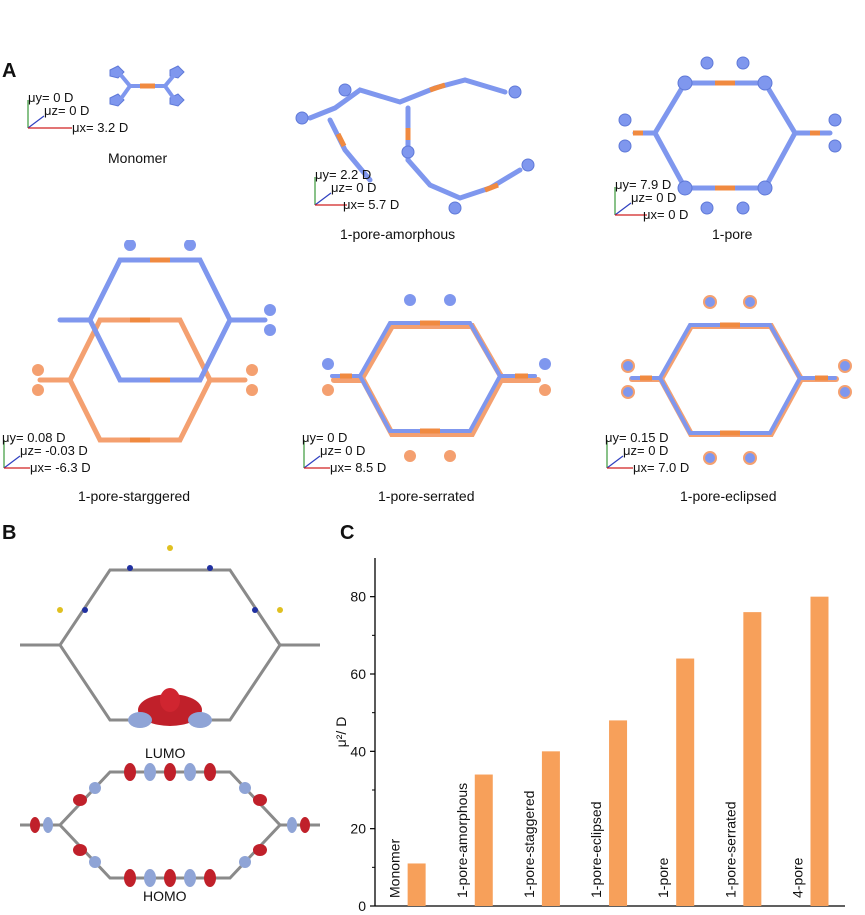 The height and width of the screenshot is (915, 865). Describe the element at coordinates (134, 496) in the screenshot. I see `staggered-label: 1-pore-starggered` at that location.